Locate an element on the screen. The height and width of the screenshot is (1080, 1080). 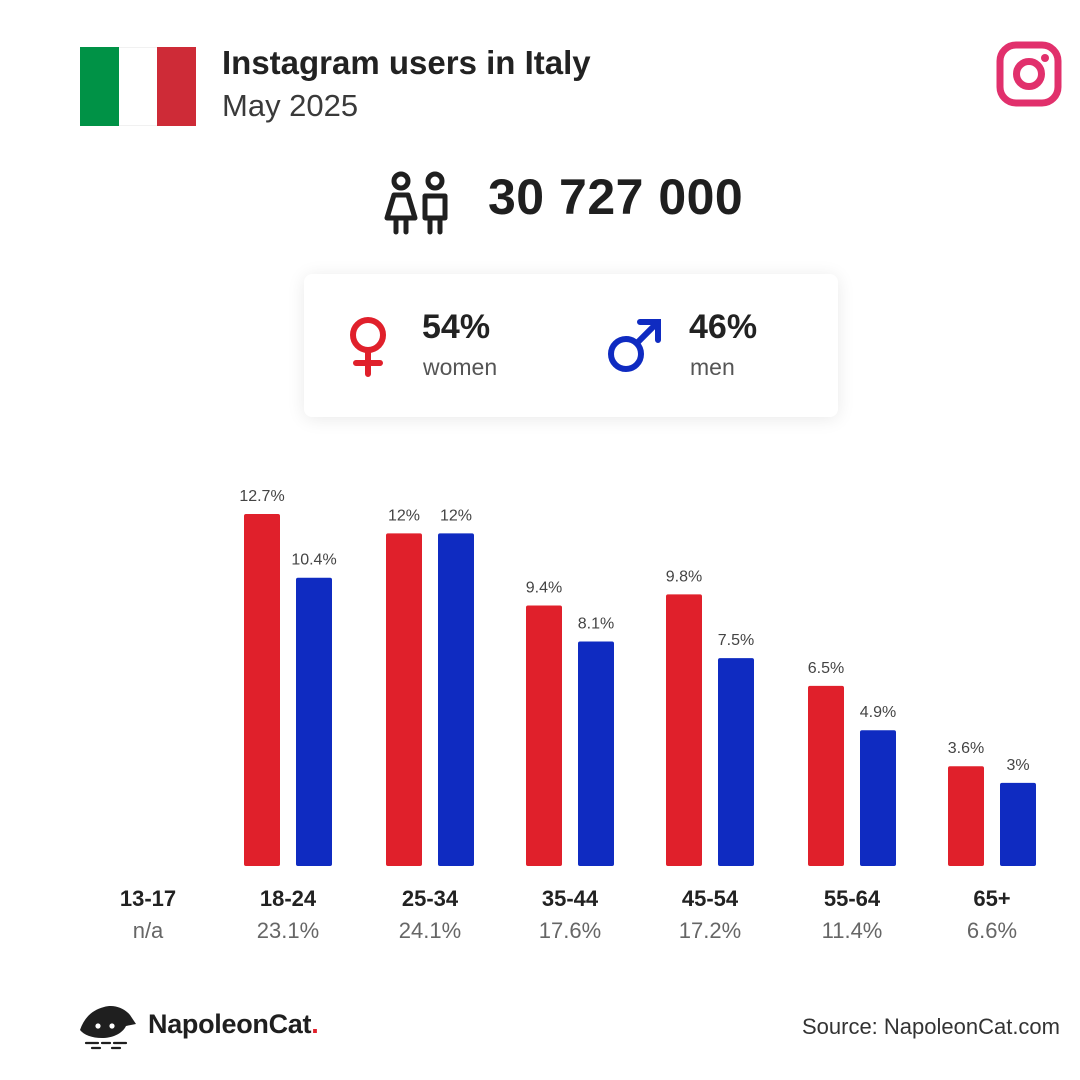
bar-45-54-men is located at coordinates (736, 762).